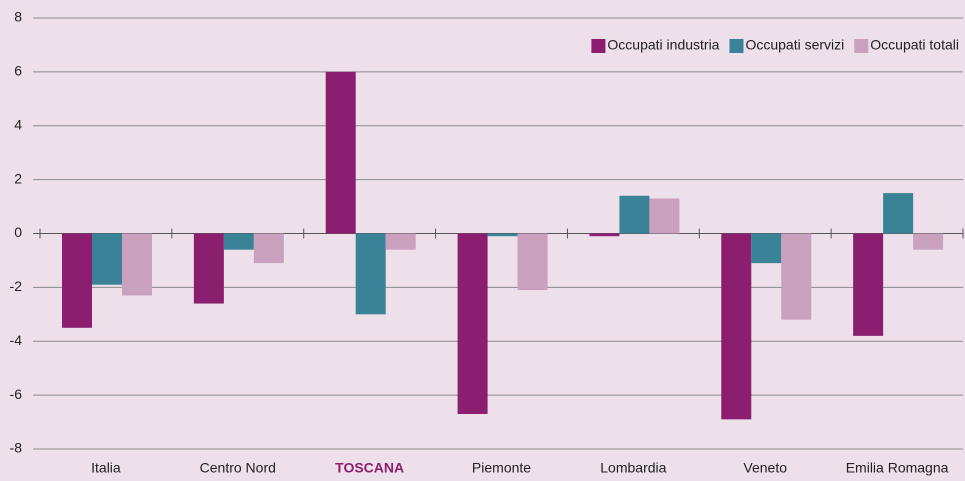 This screenshot has height=481, width=965. What do you see at coordinates (18, 71) in the screenshot?
I see `y-tick-label: 6` at bounding box center [18, 71].